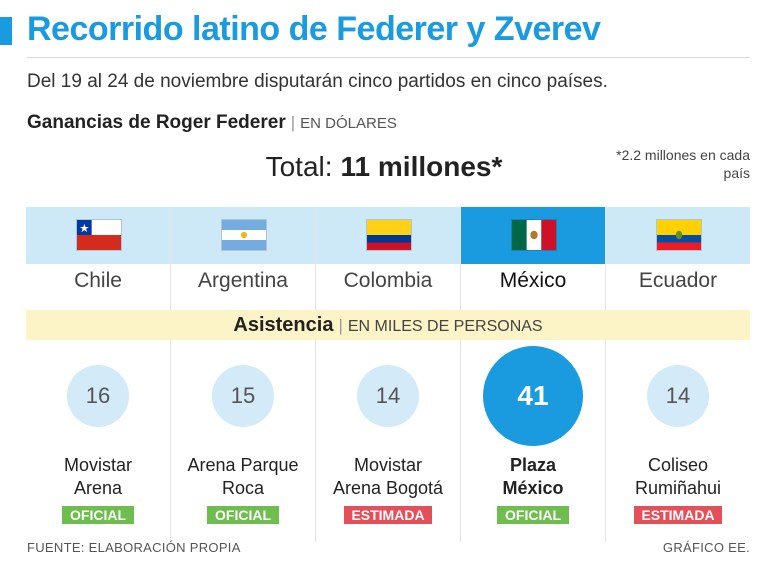 The width and height of the screenshot is (768, 579). I want to click on status-badge-mexico: OFICIAL, so click(533, 515).